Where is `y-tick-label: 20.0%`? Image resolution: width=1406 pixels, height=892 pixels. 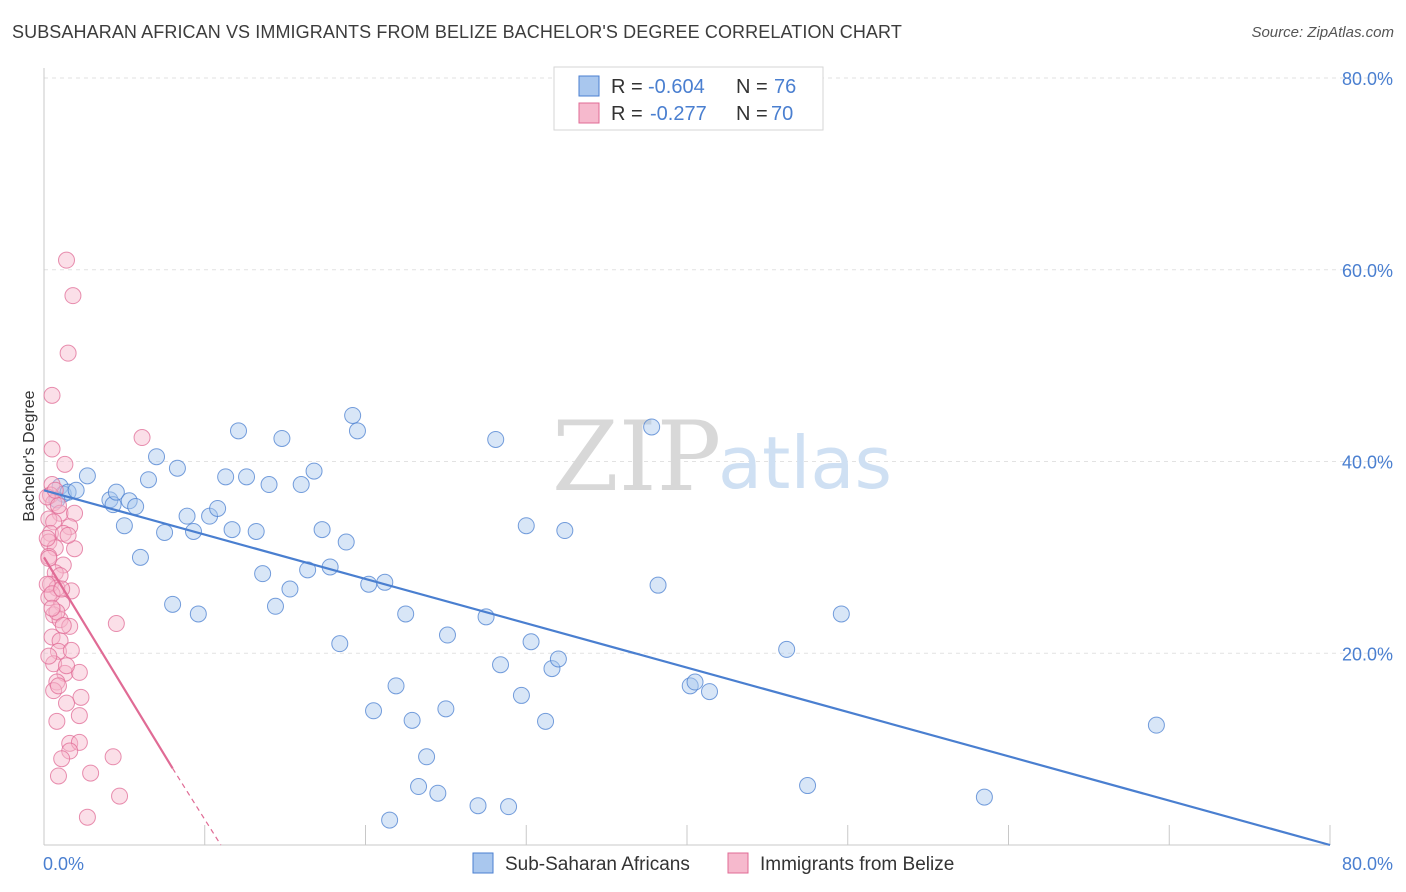
y-tick-label: 20.0% is located at coordinates (1367, 654).